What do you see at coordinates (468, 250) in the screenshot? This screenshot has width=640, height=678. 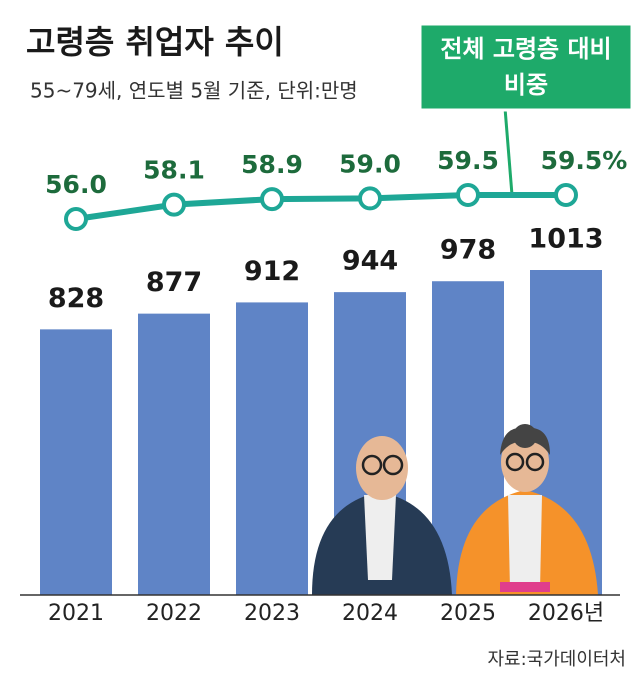 I see `bar-label: 978` at bounding box center [468, 250].